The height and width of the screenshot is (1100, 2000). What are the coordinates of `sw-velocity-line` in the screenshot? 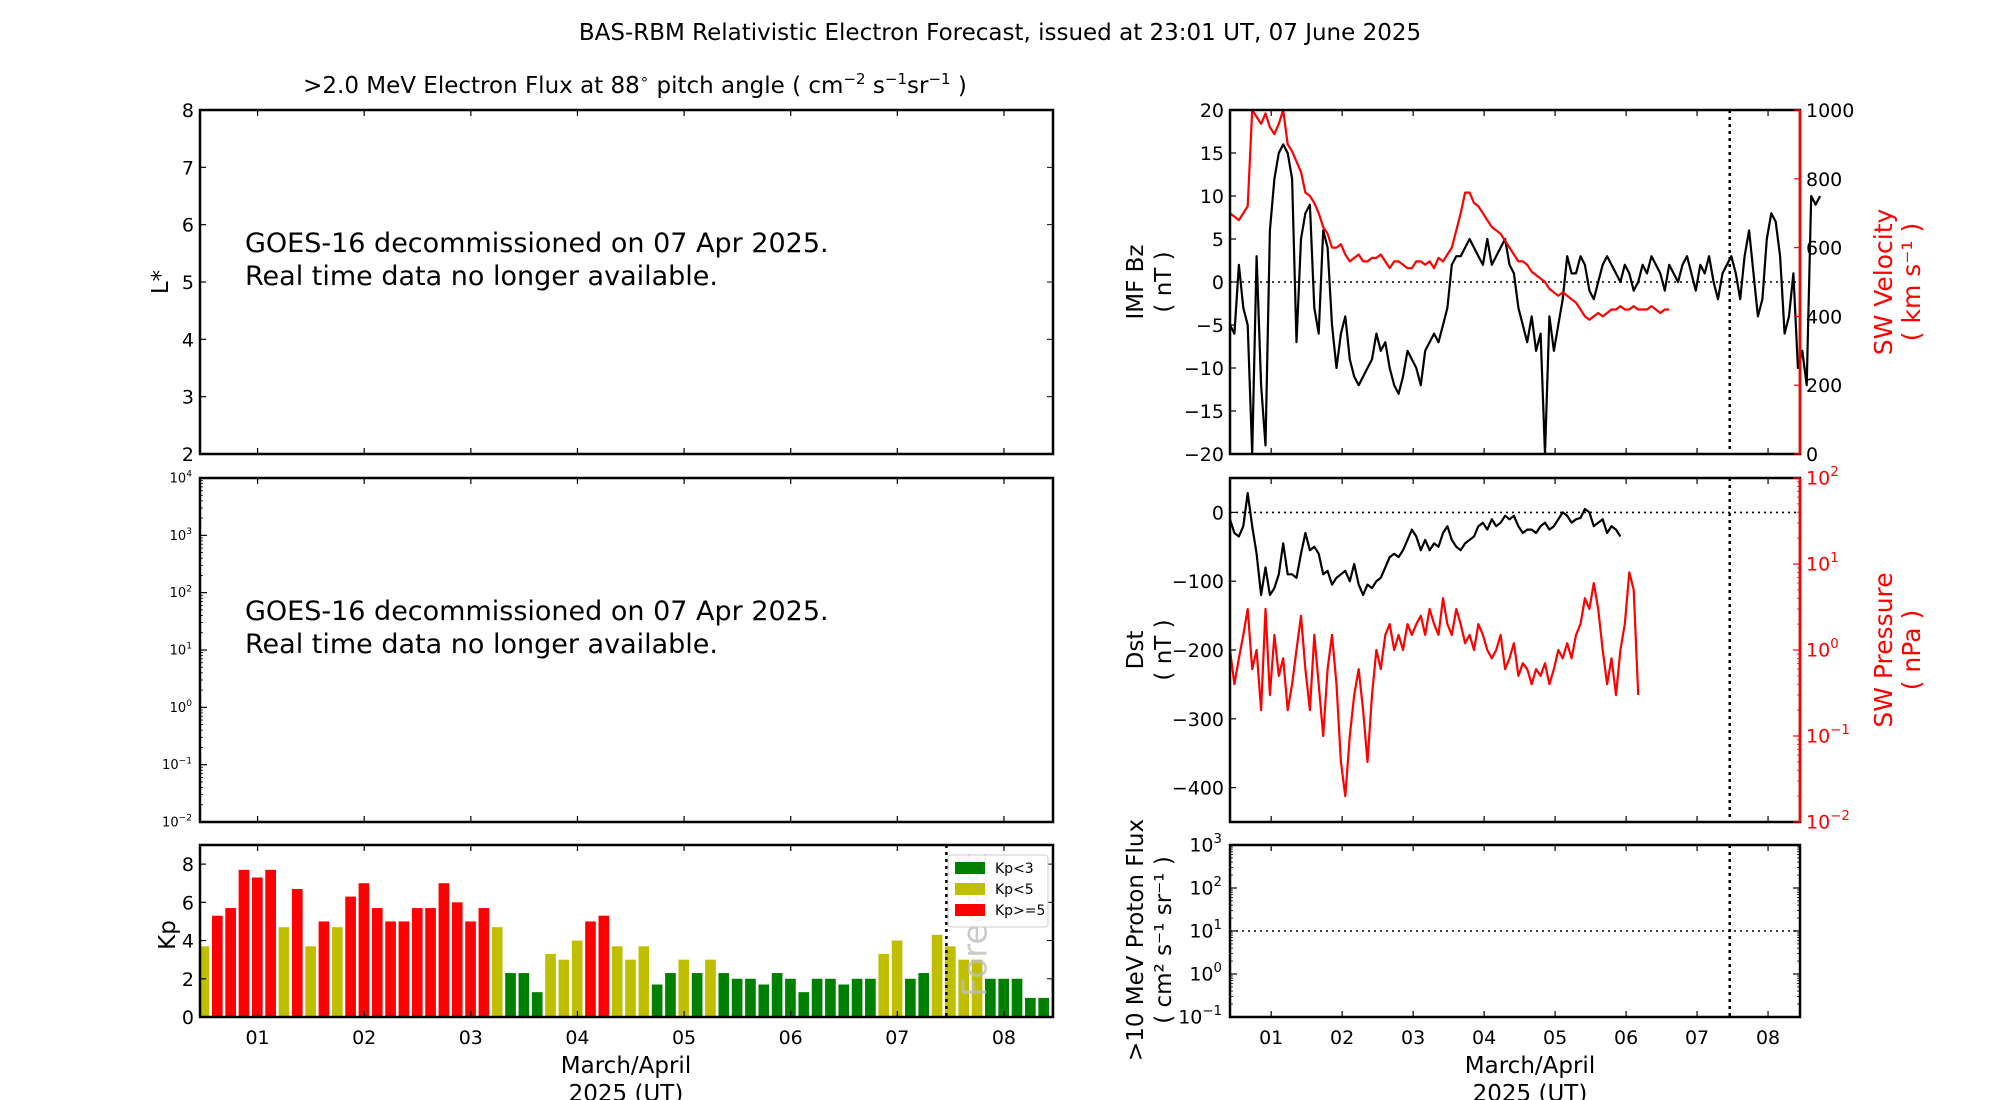 It's located at (1449, 214).